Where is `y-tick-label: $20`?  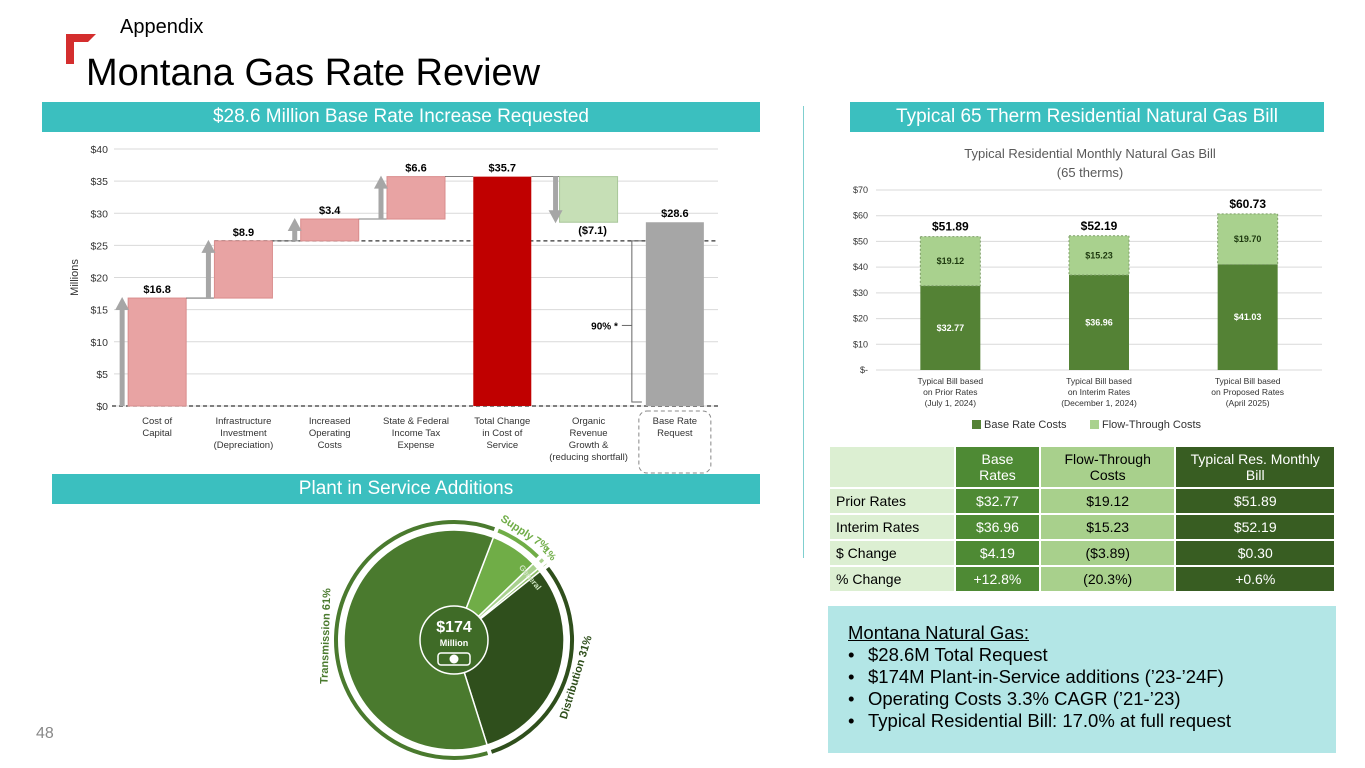
y-tick-label: $20 is located at coordinates (860, 319).